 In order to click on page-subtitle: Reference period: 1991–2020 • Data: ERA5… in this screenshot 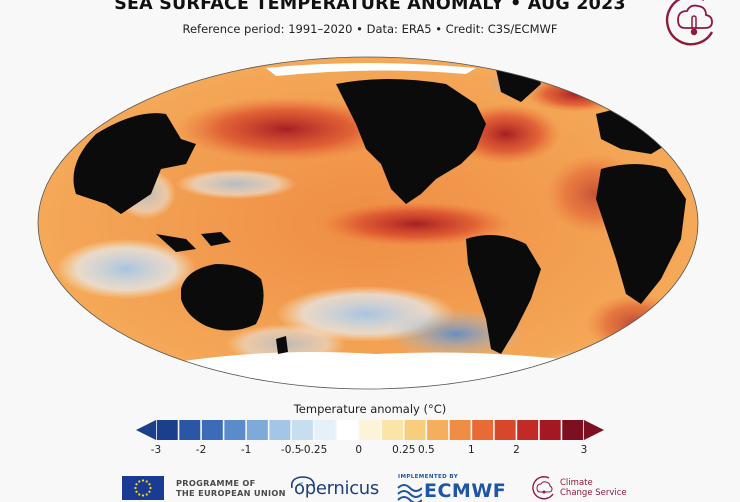, I will do `click(370, 29)`.